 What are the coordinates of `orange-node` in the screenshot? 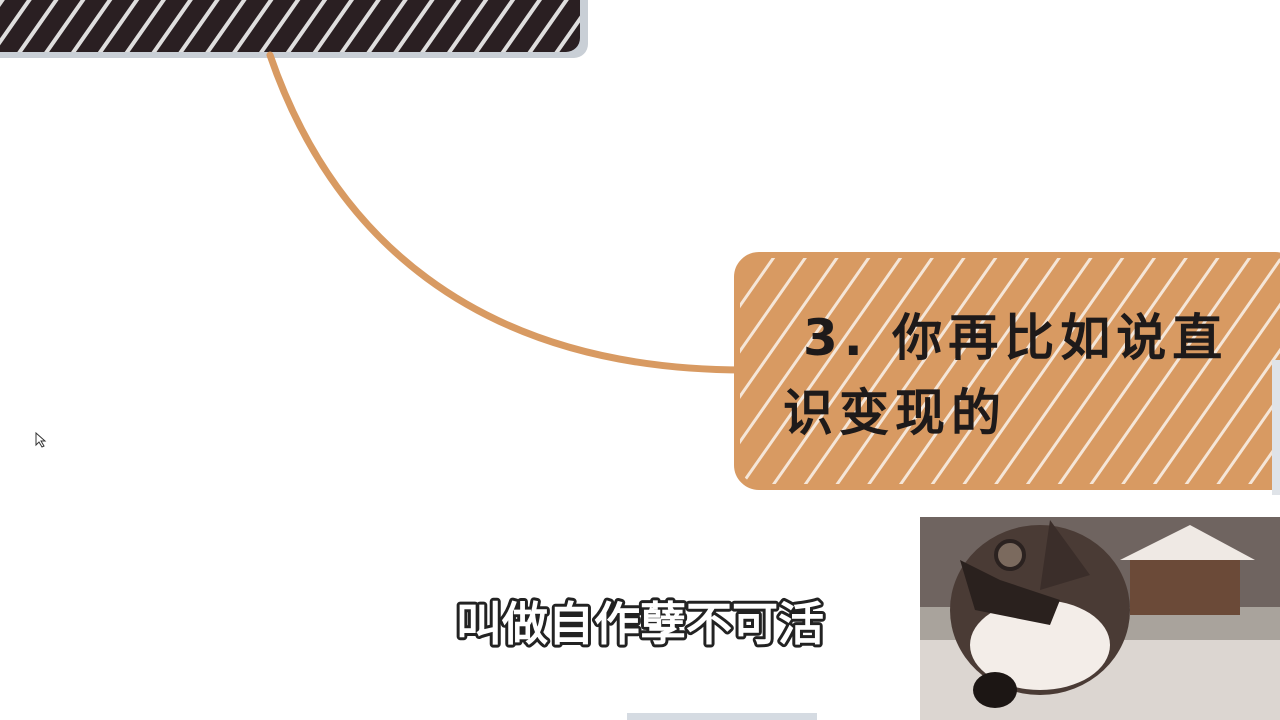 It's located at (1007, 371).